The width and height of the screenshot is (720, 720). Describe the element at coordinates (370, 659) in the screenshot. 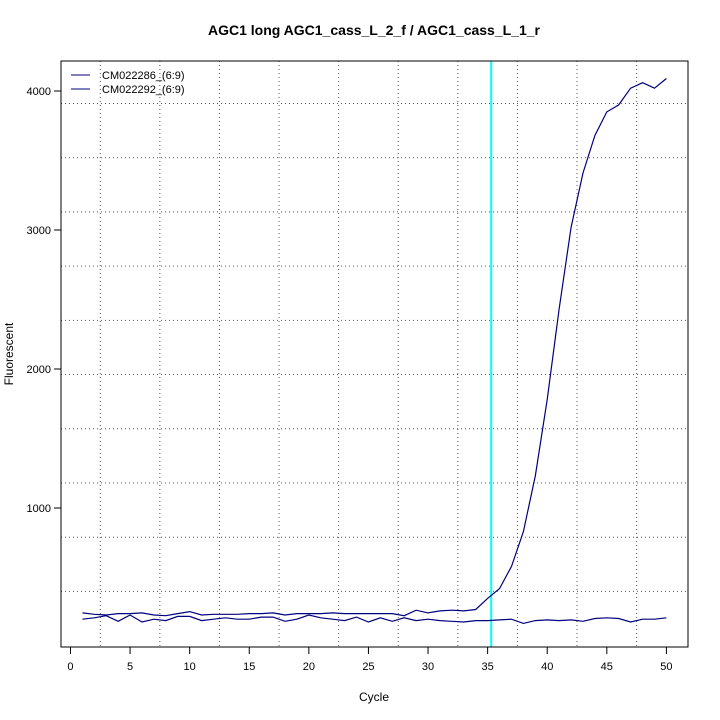

I see `x-axis: 0 5 10 15 20 25 30 35 40 45 50` at that location.